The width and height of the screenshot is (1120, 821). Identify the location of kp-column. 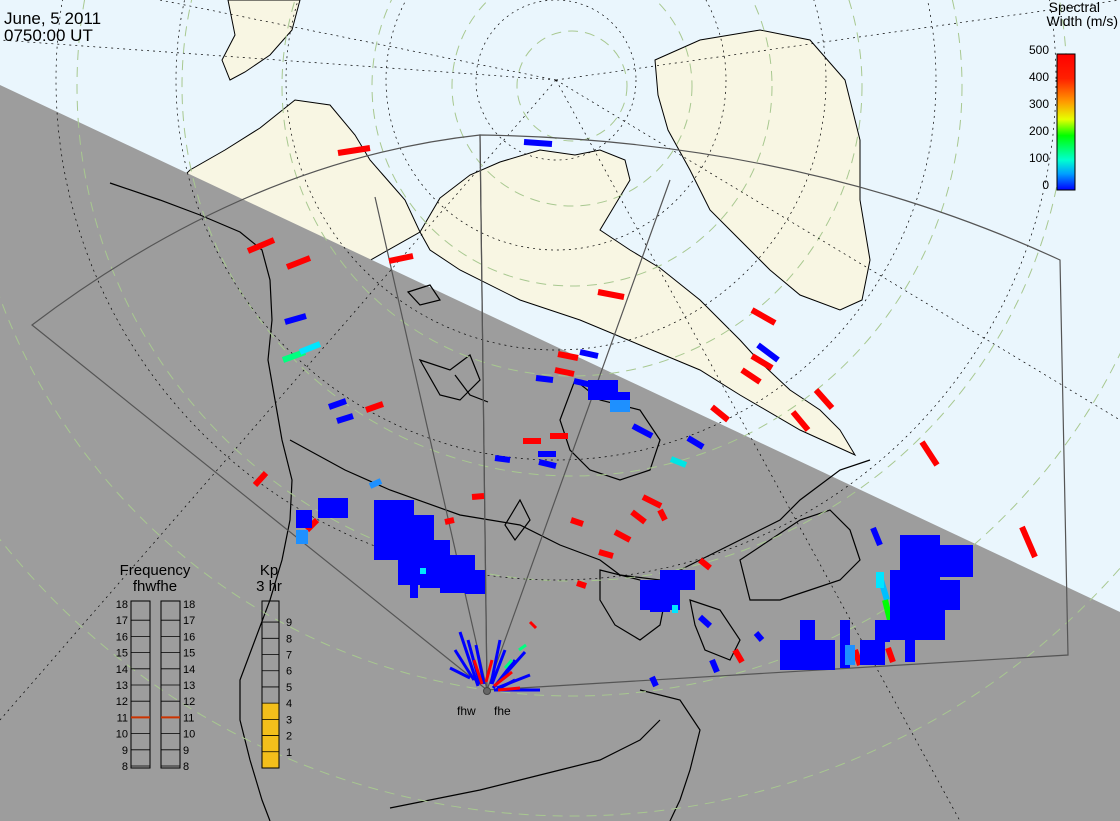
(270, 684).